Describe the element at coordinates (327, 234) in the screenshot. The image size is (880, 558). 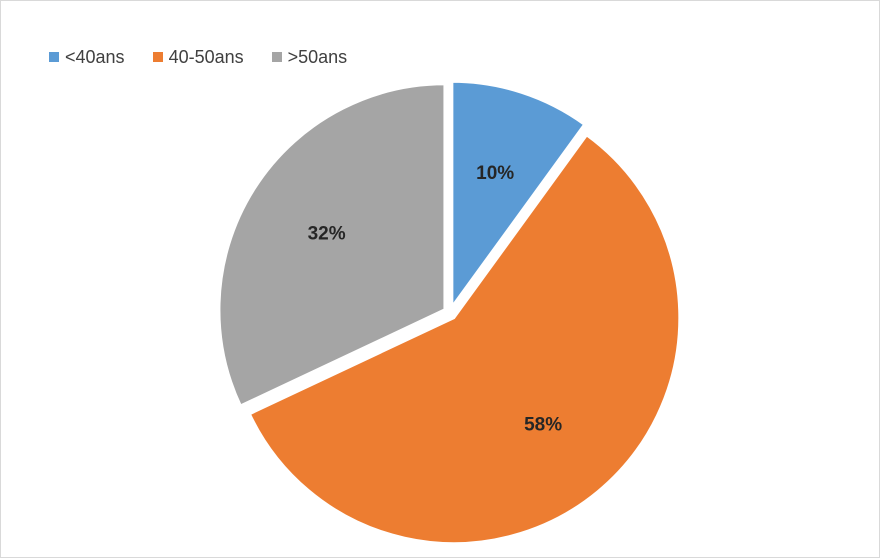
I see `slice-value-label: 32%` at that location.